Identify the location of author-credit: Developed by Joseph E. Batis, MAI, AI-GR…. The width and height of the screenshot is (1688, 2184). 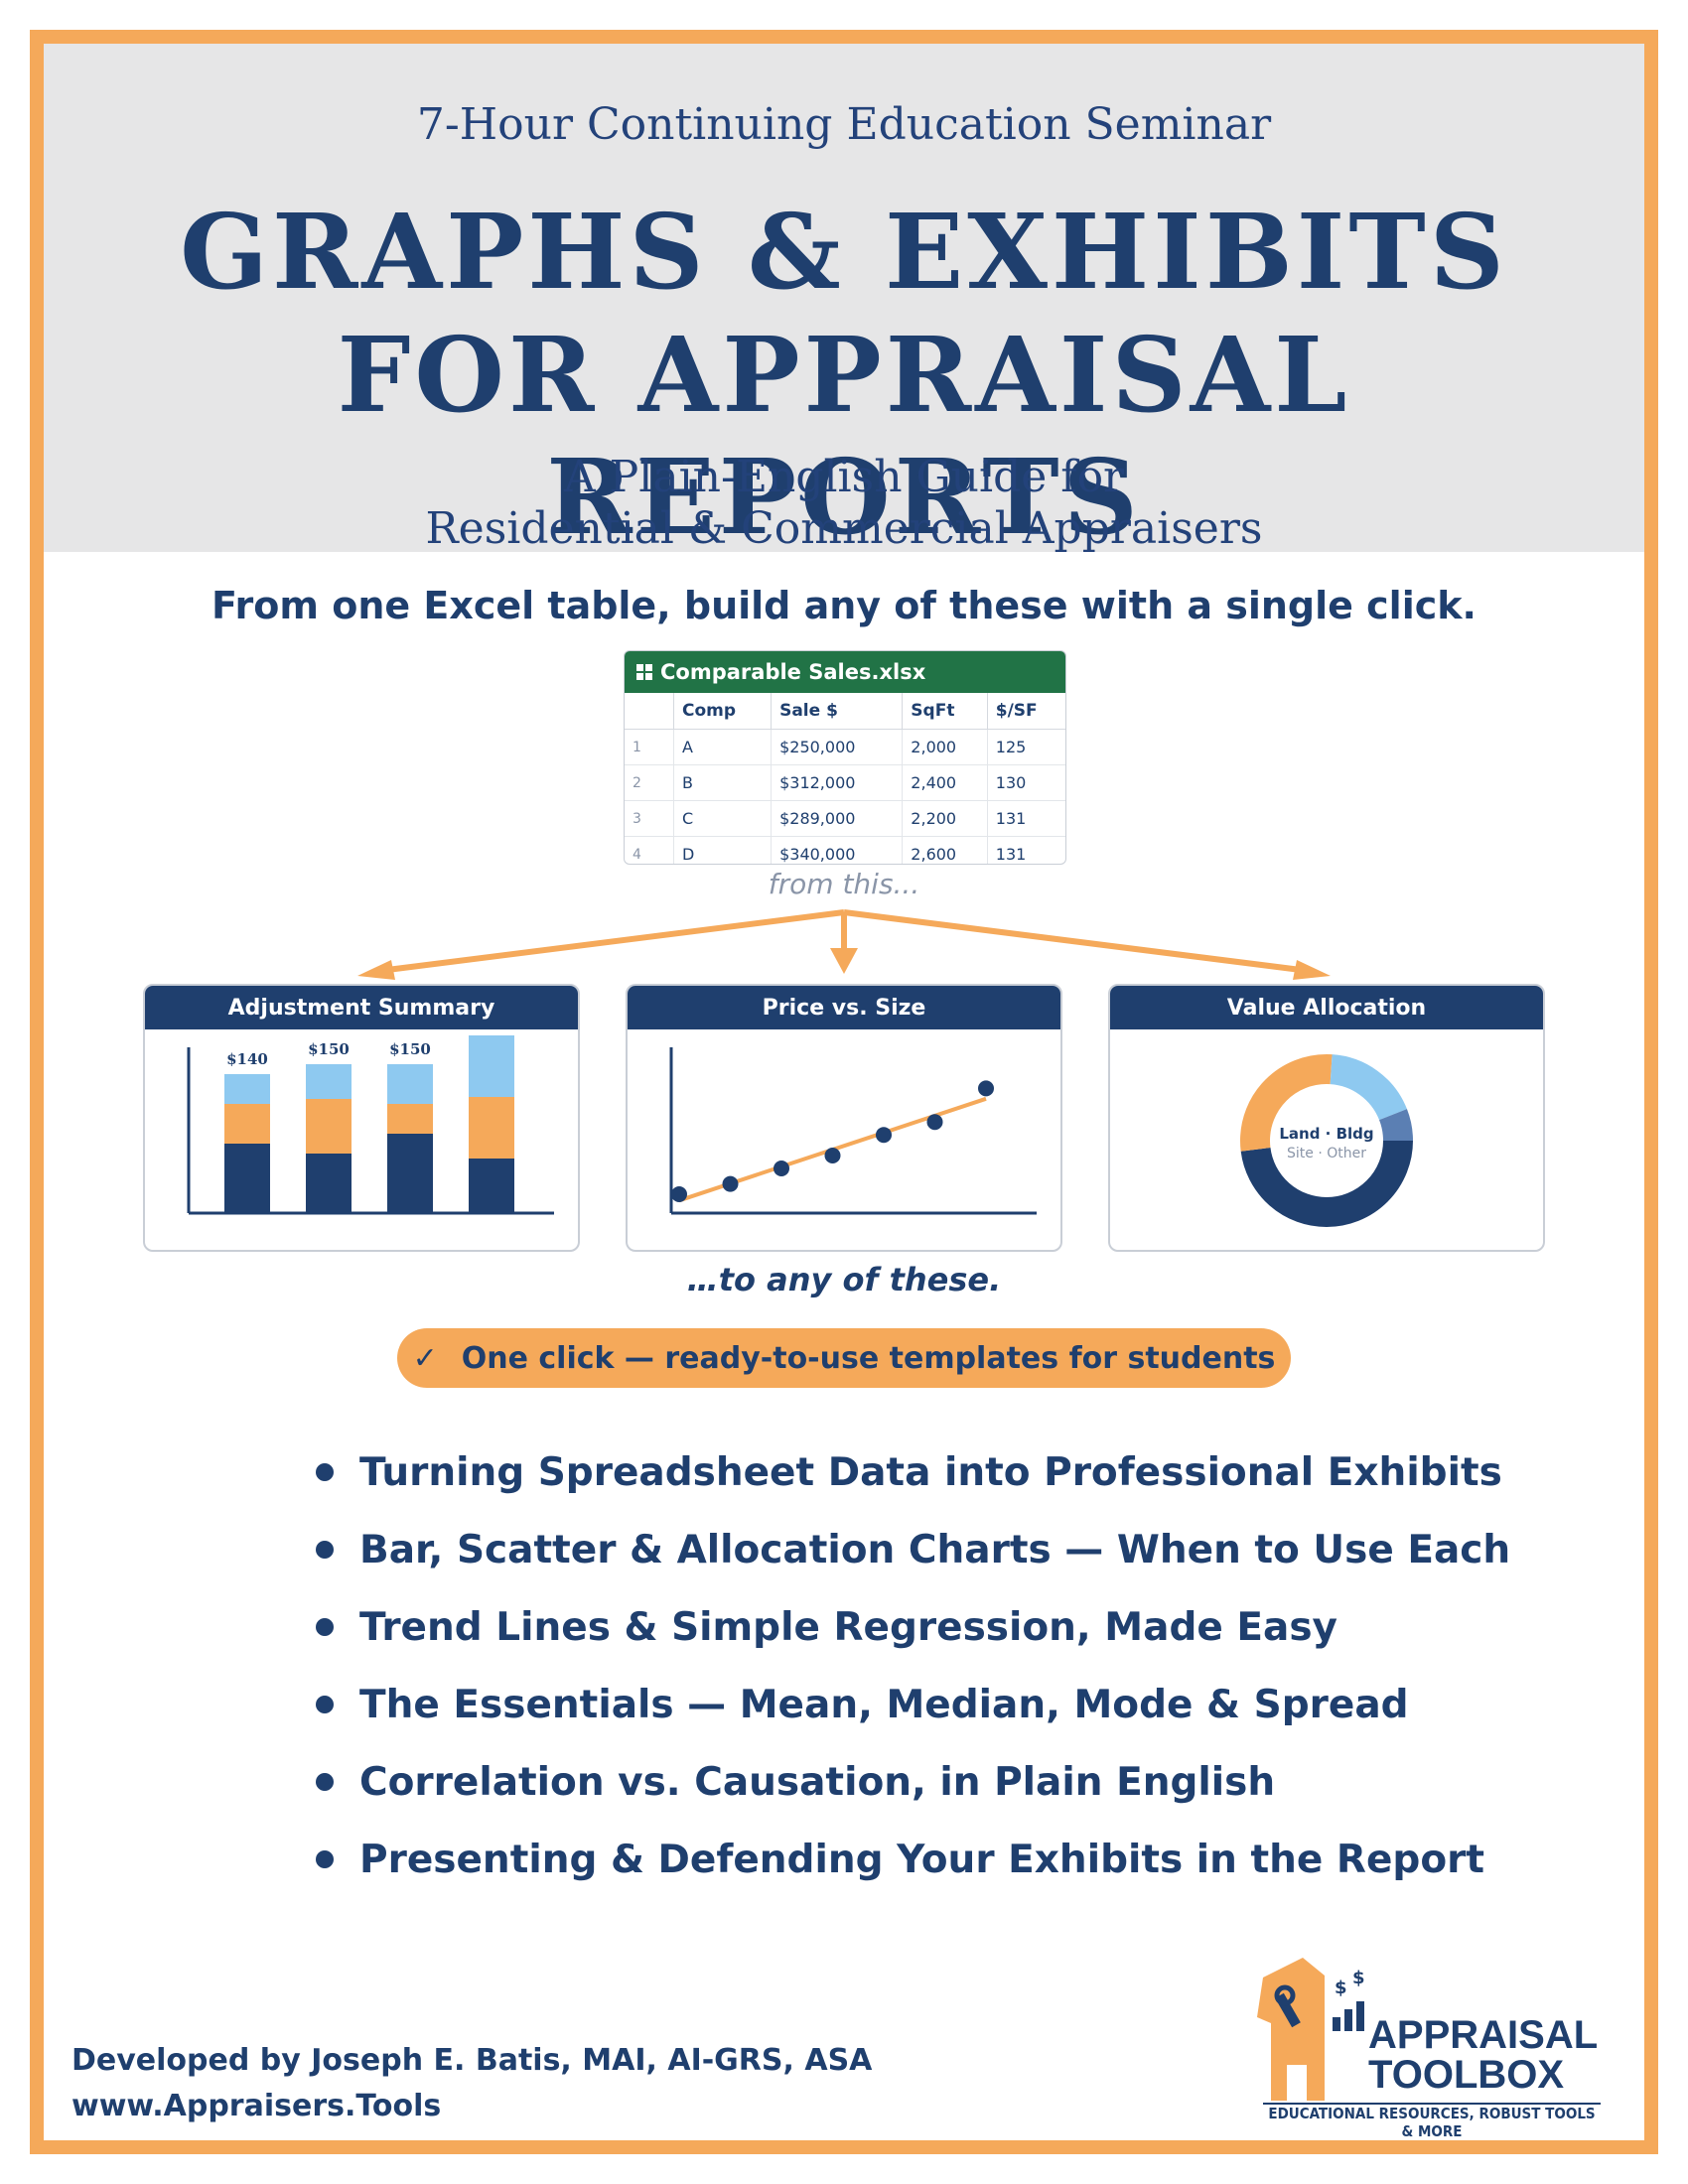
(472, 2060).